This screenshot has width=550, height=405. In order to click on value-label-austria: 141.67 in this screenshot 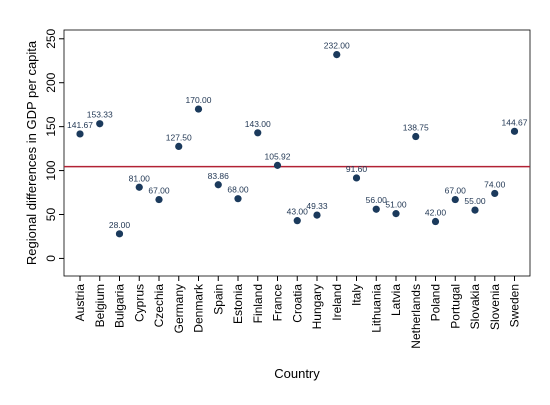, I will do `click(80, 125)`.